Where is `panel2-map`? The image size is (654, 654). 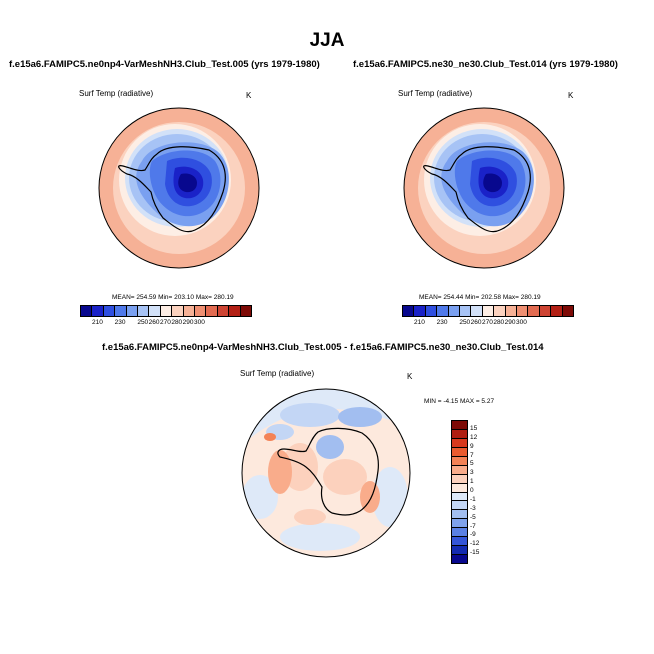 panel2-map is located at coordinates (484, 188).